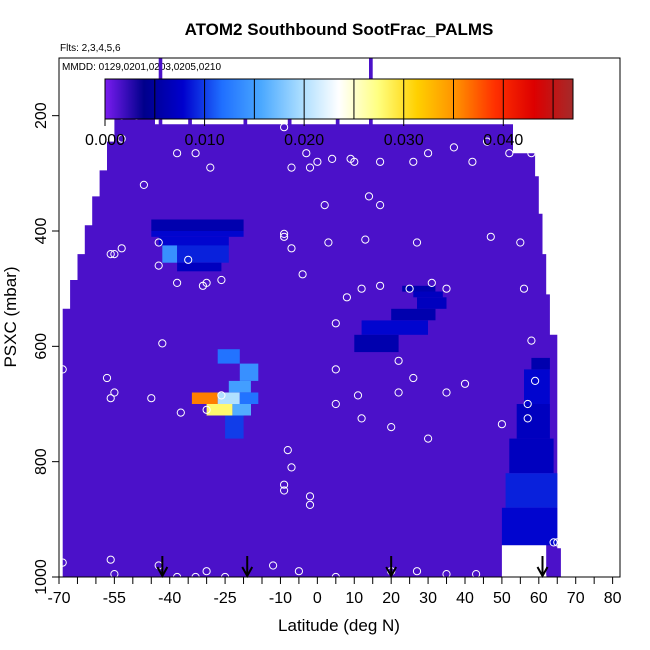  I want to click on colorbar-gradient, so click(339, 99).